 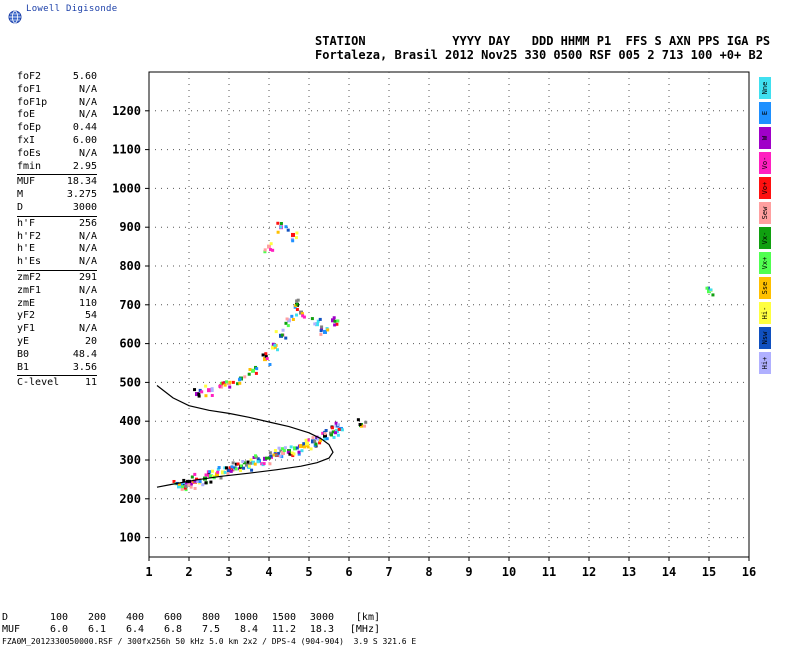 I want to click on y-tick-label: 1200, so click(x=126, y=111).